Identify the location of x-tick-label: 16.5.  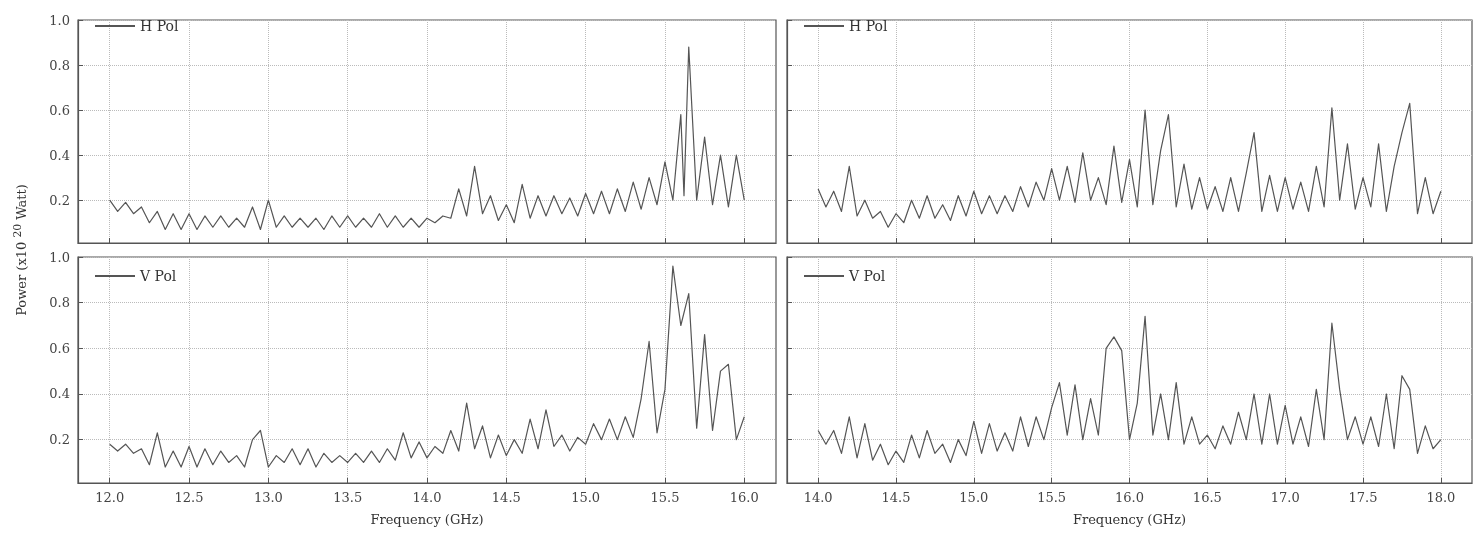
(1207, 497).